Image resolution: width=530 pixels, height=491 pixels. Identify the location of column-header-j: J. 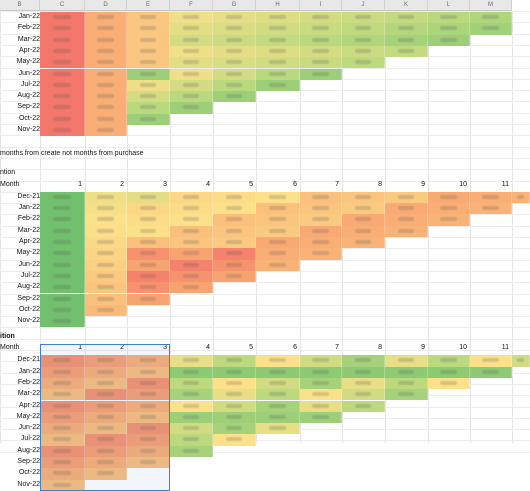
(363, 5).